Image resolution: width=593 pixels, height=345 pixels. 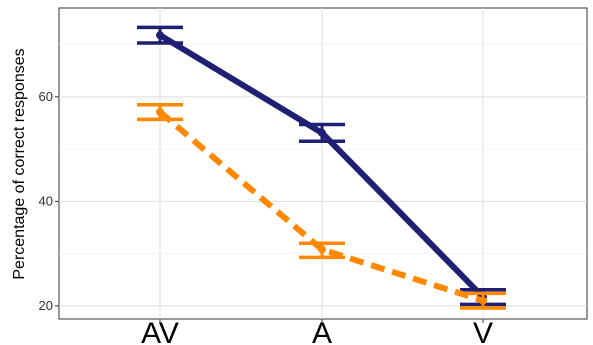 I want to click on y-tick-label-60: 60, so click(x=46, y=96).